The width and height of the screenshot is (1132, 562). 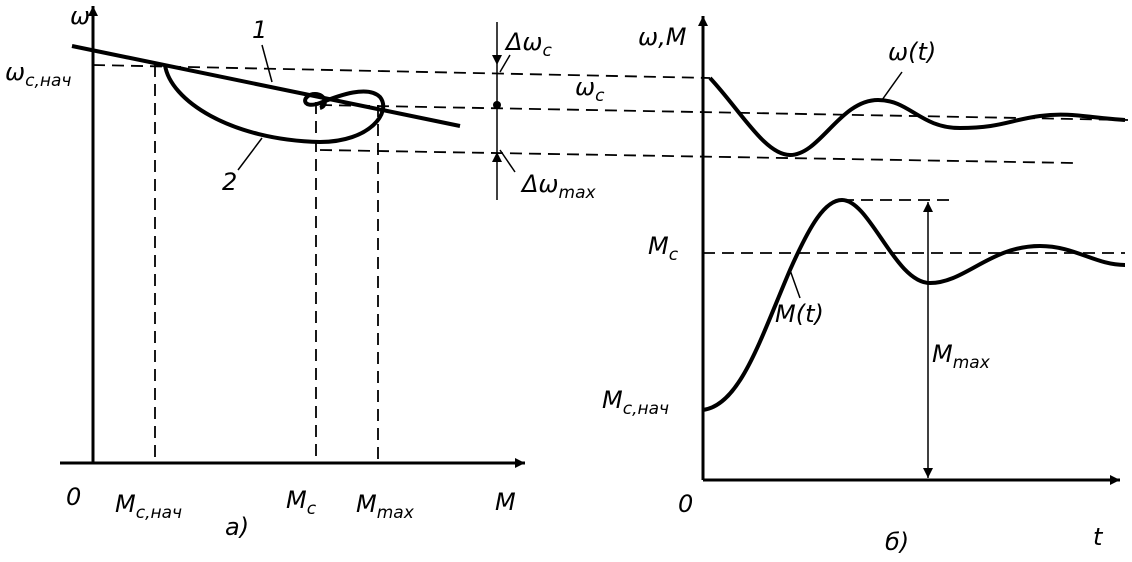 I want to click on m-c-label: Mс, so click(x=663, y=248).